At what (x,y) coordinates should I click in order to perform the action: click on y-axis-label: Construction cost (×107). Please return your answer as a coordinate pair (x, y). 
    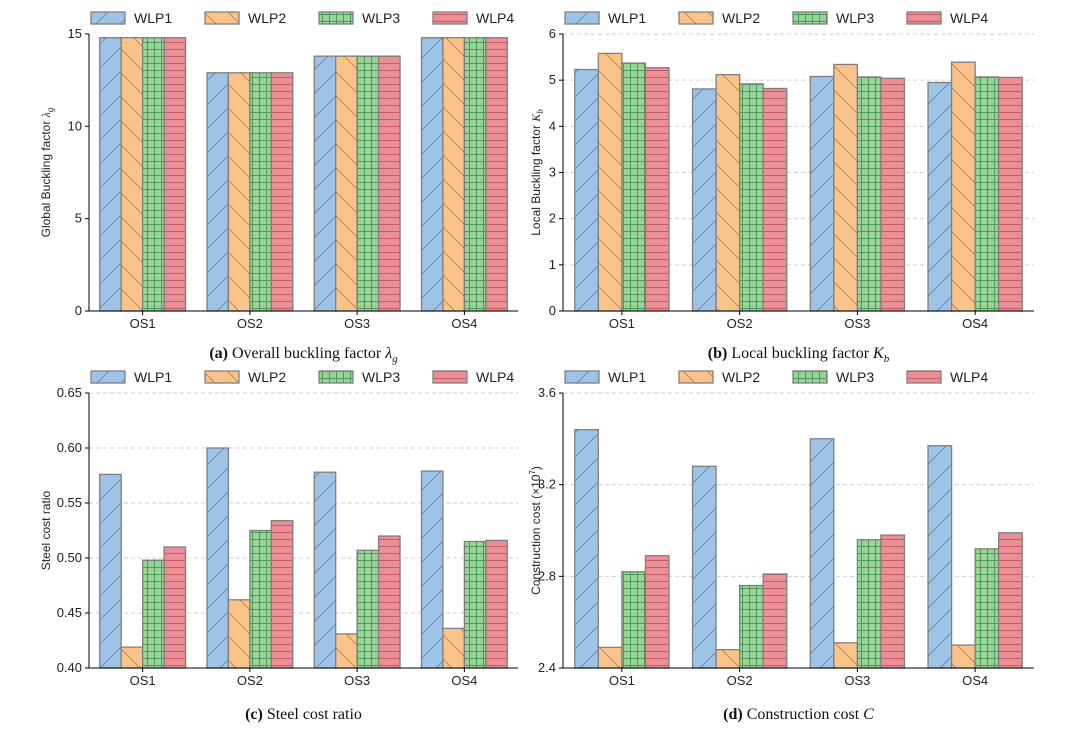
    Looking at the image, I should click on (535, 530).